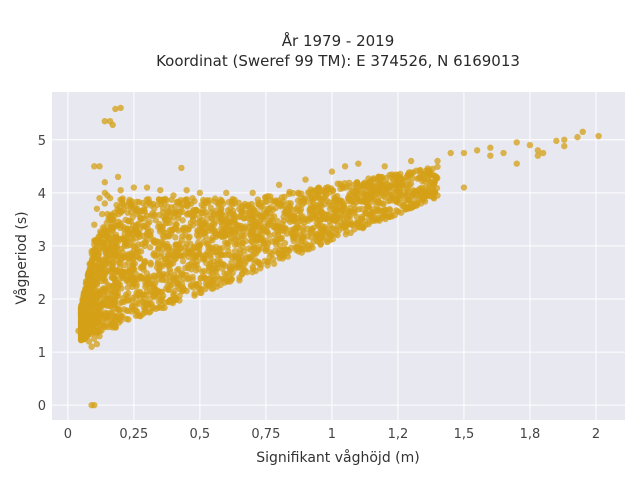 This screenshot has height=480, width=640. I want to click on x-tick-label: 2, so click(596, 434).